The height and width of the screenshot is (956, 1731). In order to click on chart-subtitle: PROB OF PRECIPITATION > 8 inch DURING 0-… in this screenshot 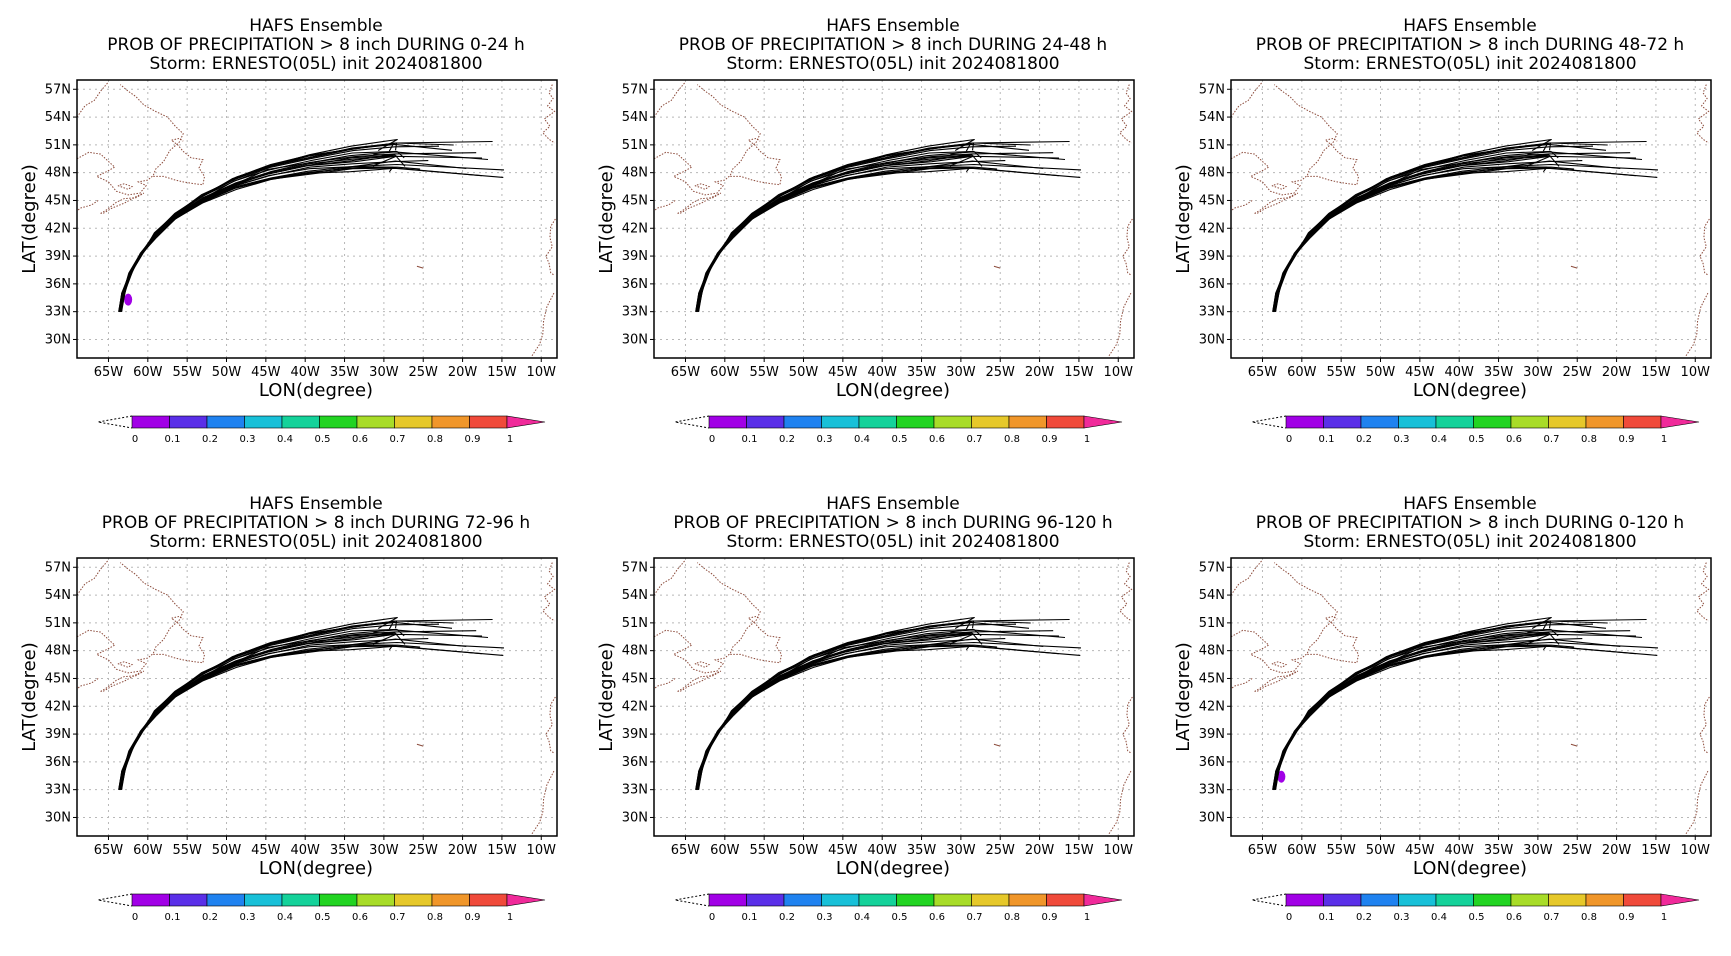, I will do `click(316, 45)`.